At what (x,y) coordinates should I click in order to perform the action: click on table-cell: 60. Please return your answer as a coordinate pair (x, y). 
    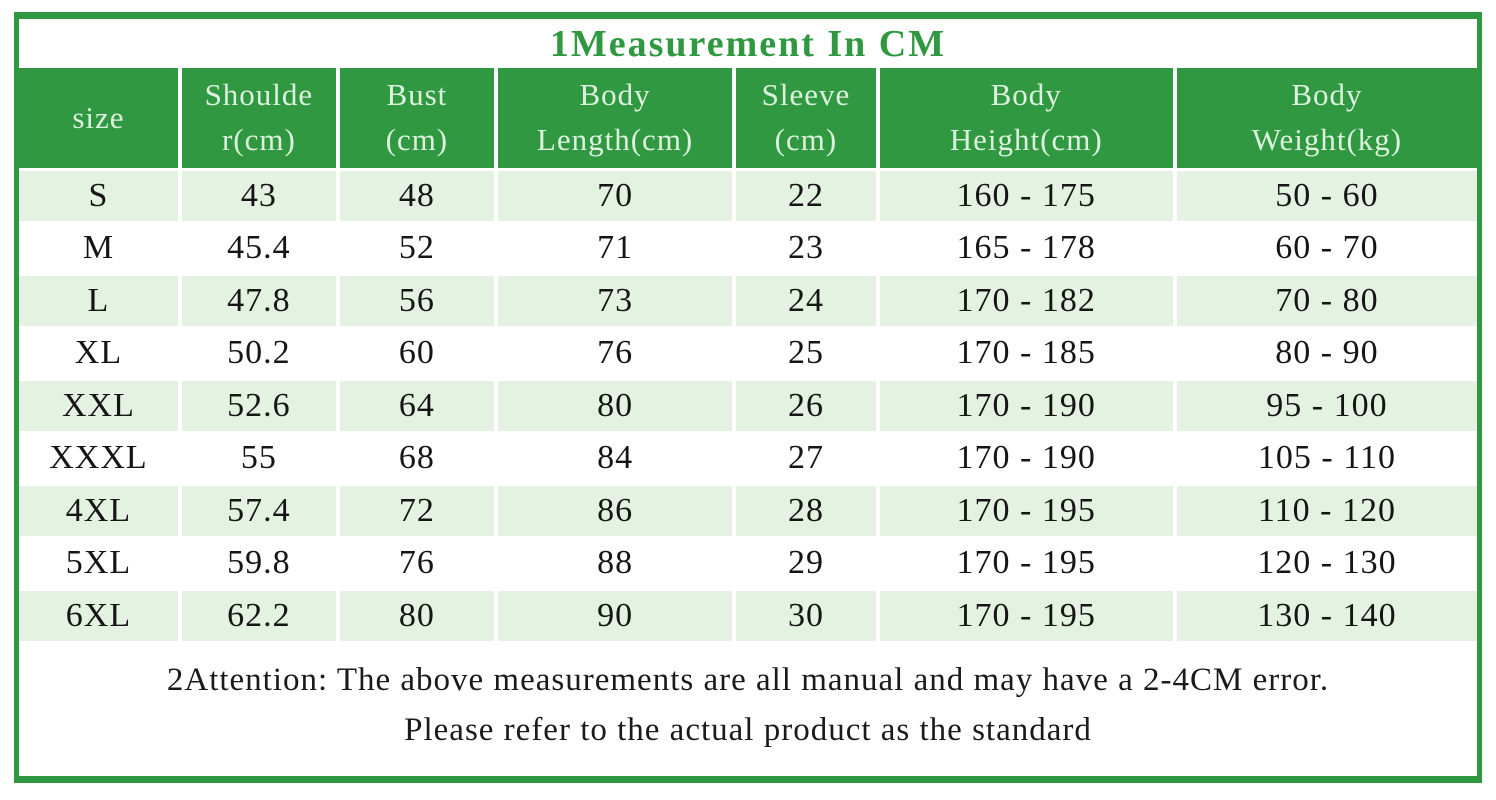
    Looking at the image, I should click on (416, 353).